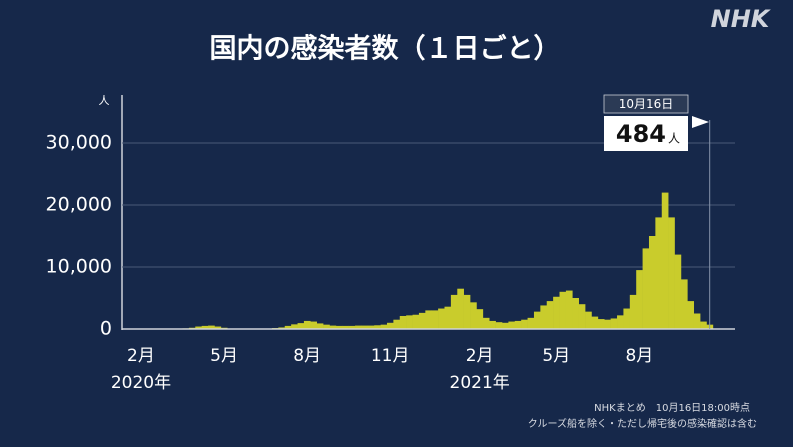 This screenshot has height=447, width=793. Describe the element at coordinates (141, 383) in the screenshot. I see `x-year-label: 2020年` at that location.